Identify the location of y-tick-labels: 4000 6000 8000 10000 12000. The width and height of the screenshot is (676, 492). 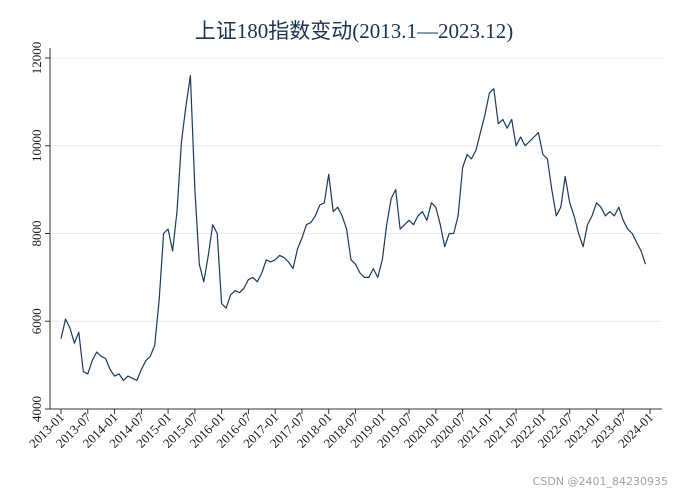
(36, 232).